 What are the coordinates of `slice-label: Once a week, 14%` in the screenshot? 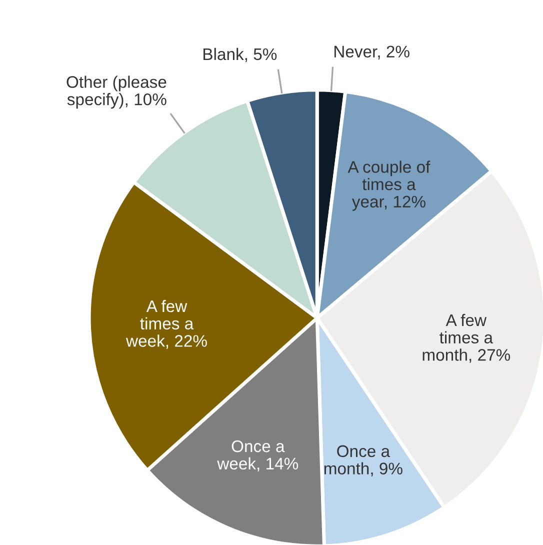 It's located at (257, 456).